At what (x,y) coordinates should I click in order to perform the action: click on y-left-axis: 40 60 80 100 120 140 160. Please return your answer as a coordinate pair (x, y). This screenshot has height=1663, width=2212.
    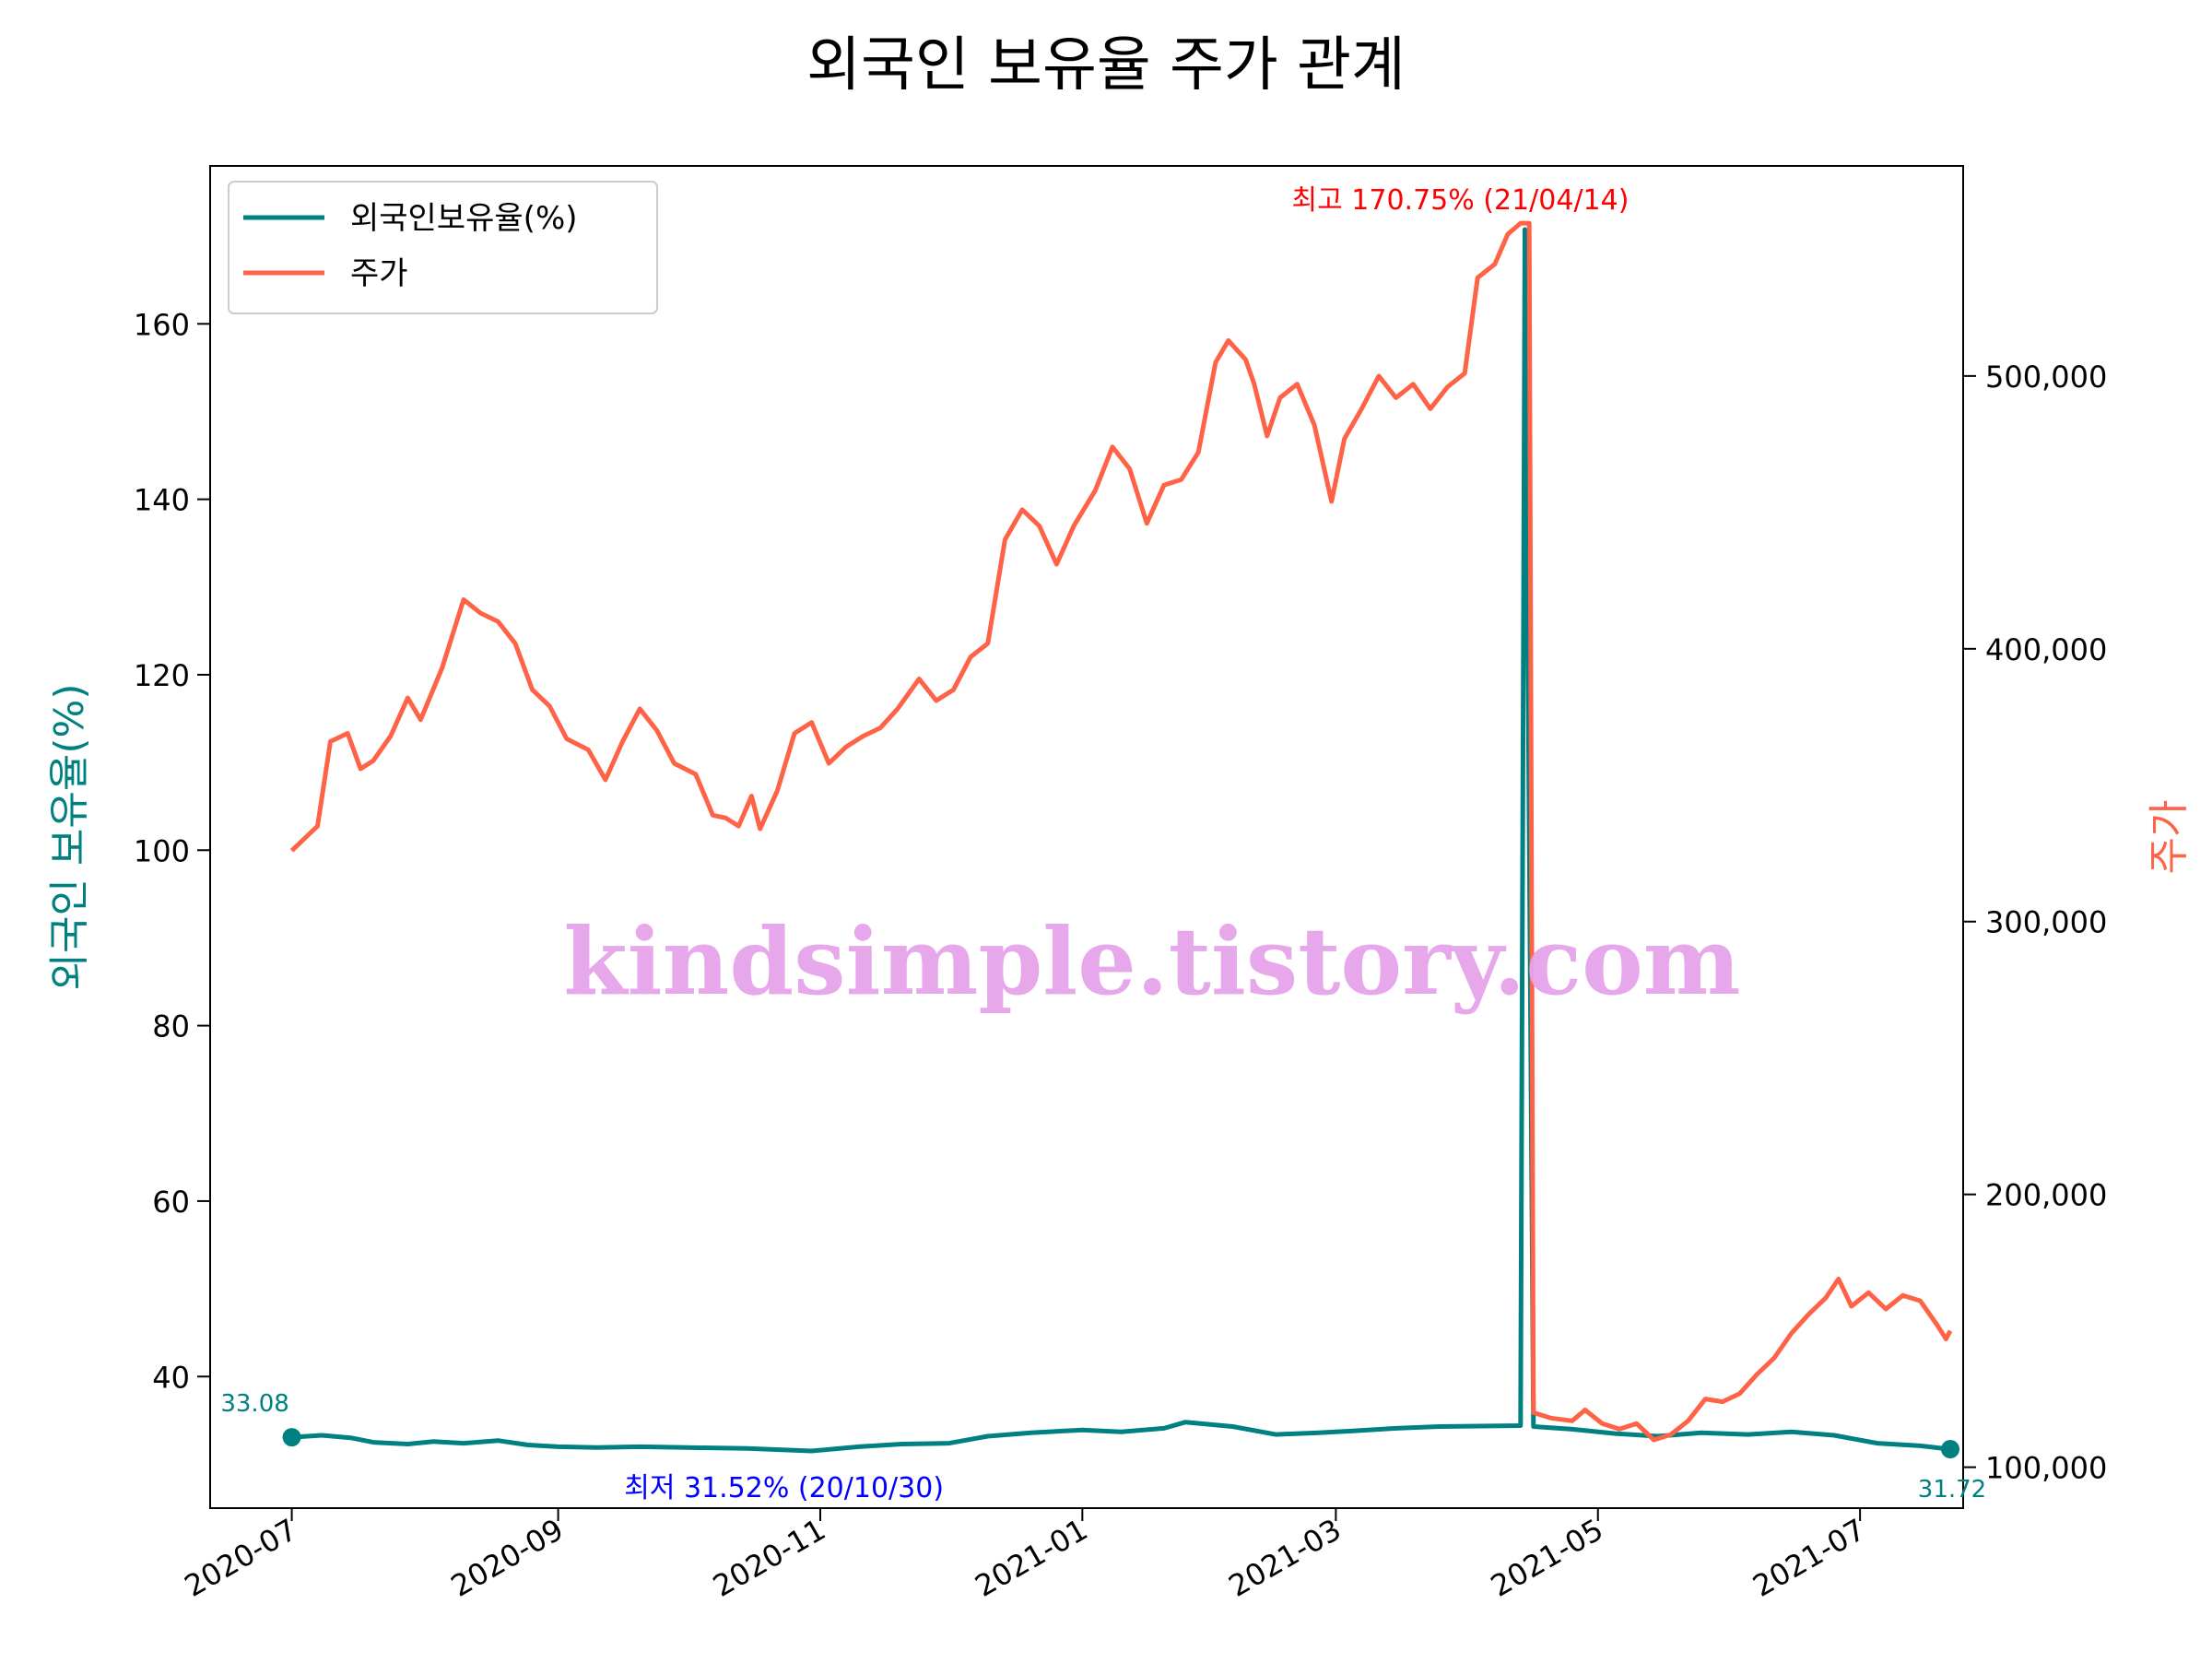
    Looking at the image, I should click on (172, 851).